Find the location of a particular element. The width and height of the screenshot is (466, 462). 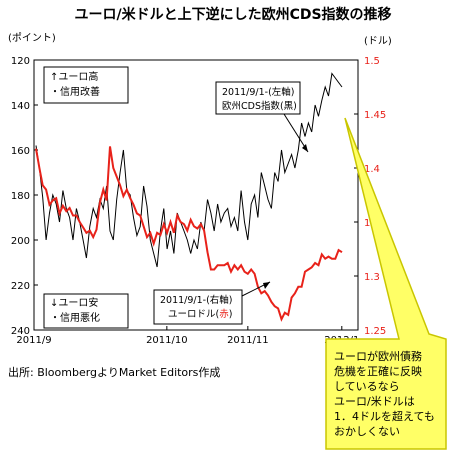

right-tick-label: 1.5 is located at coordinates (372, 61).